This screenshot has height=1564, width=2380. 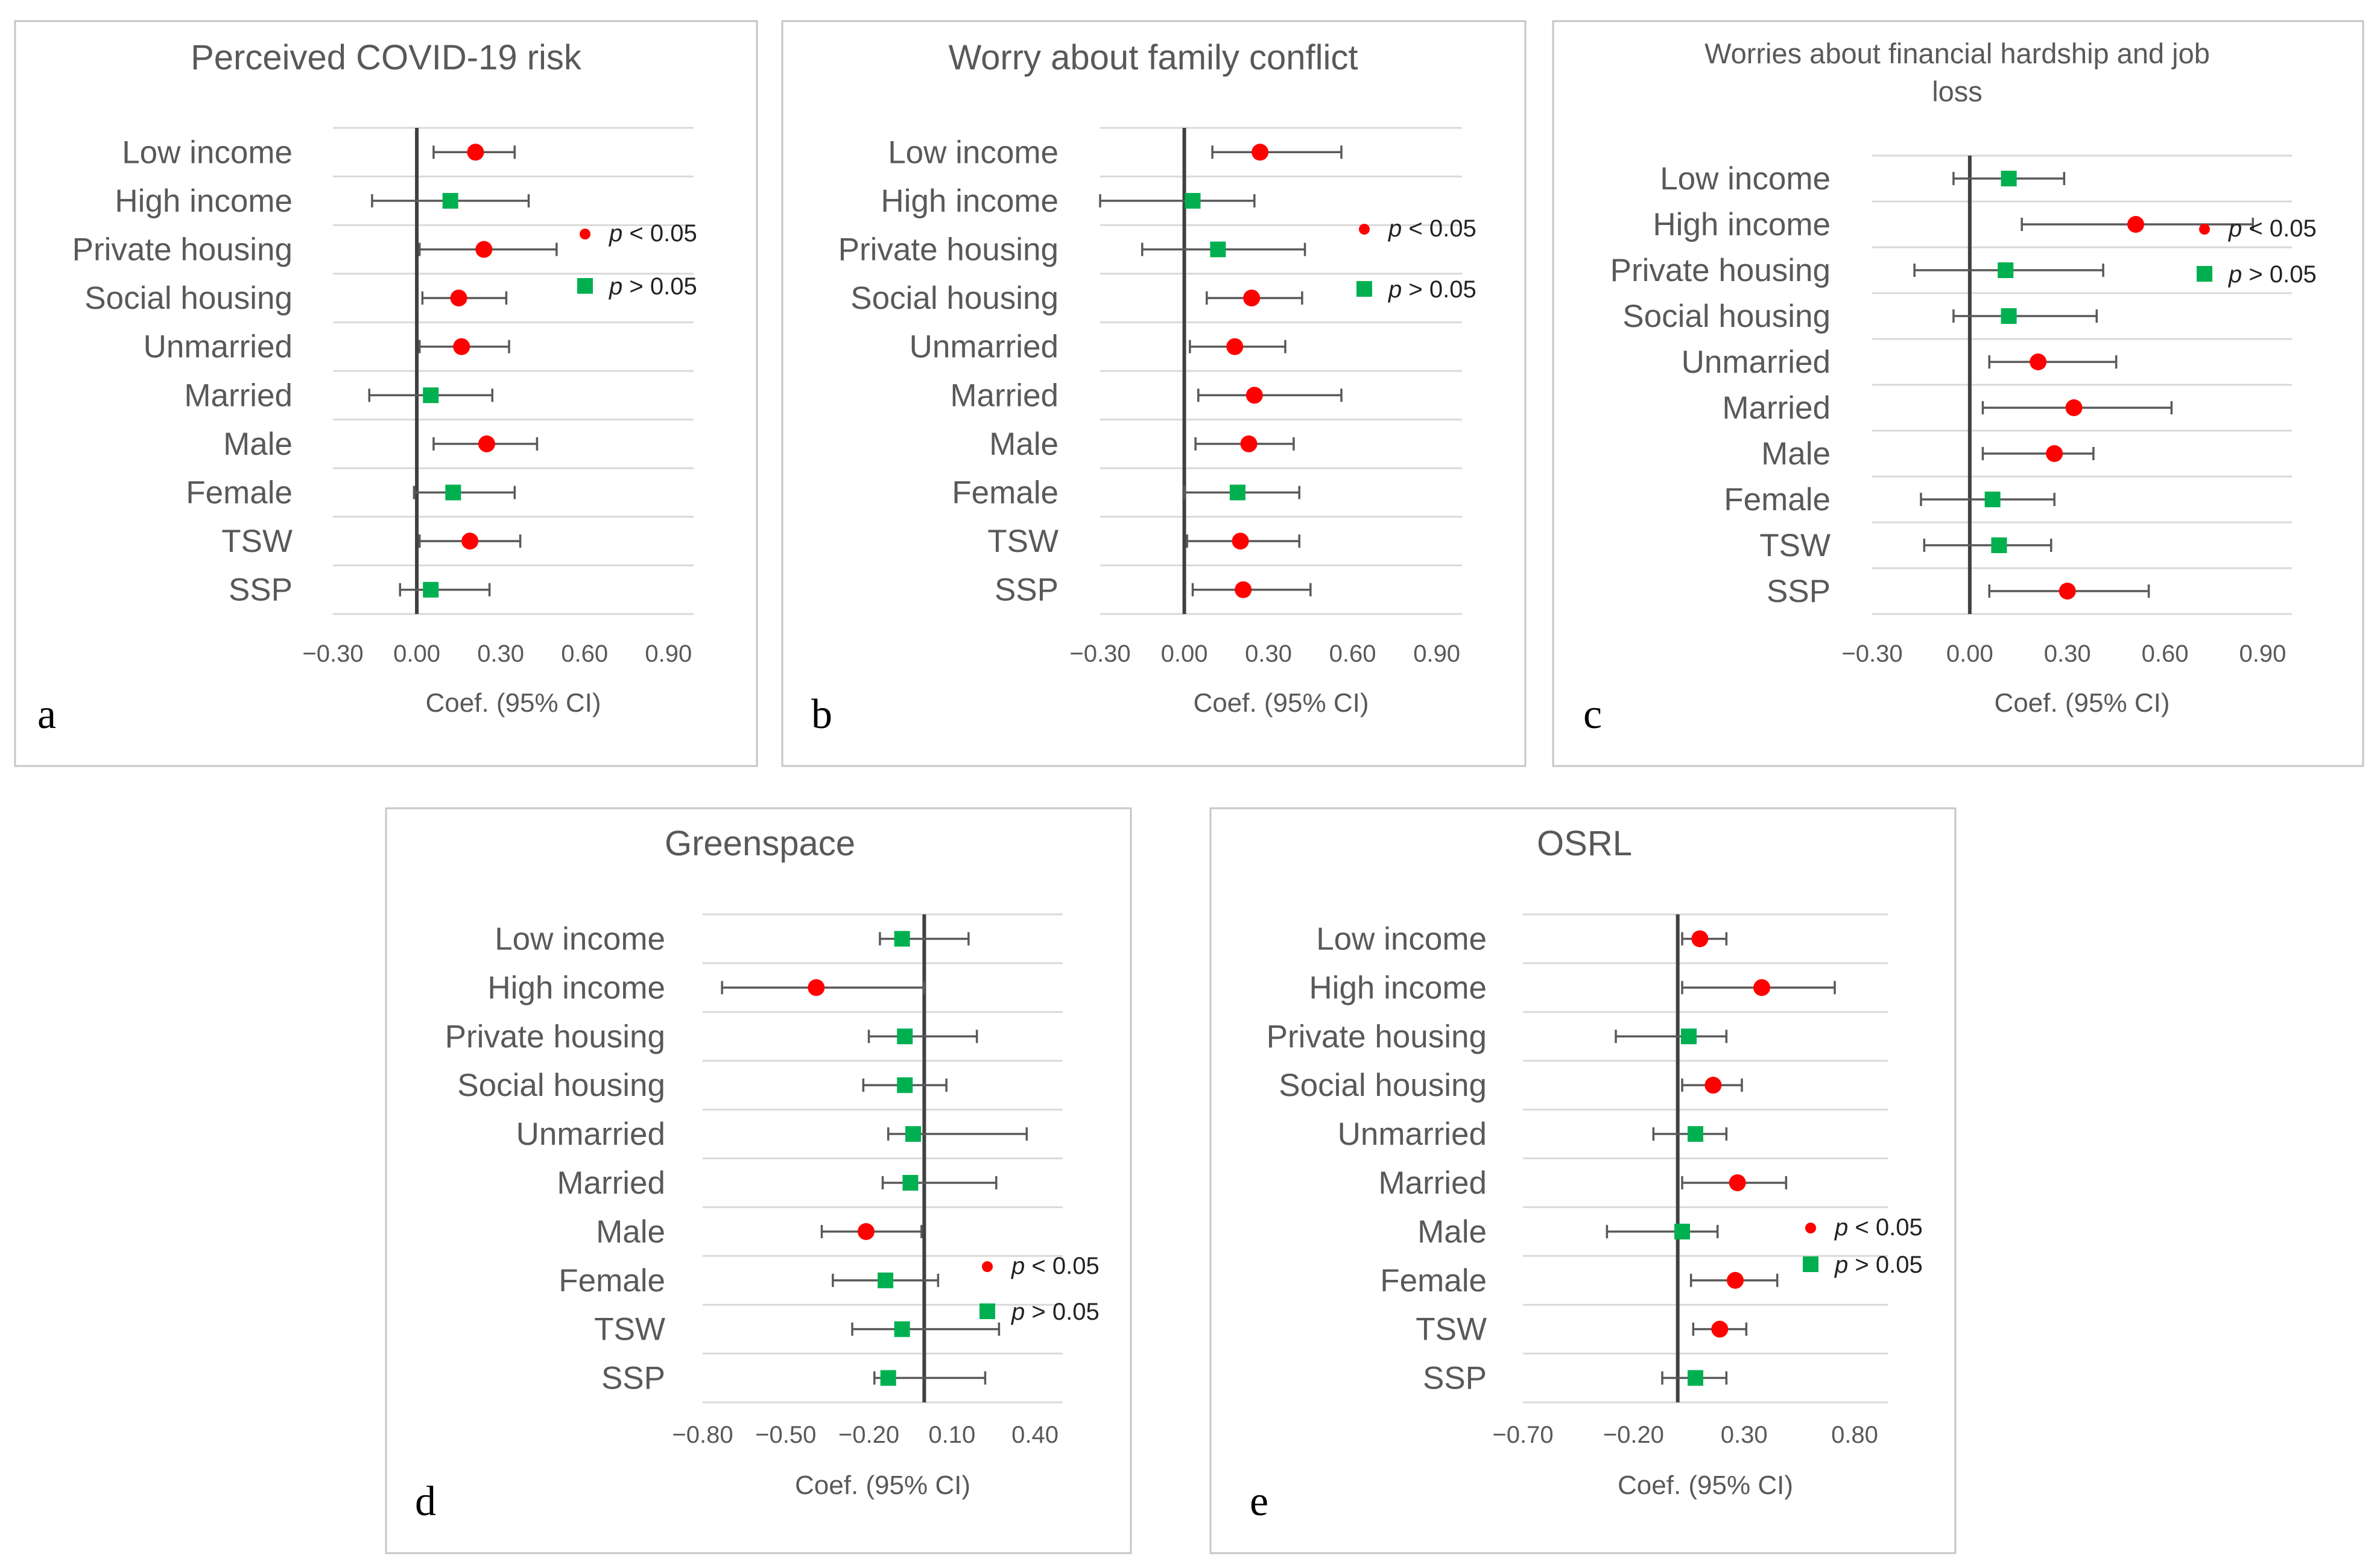 What do you see at coordinates (426, 1501) in the screenshot?
I see `panel-letter: d` at bounding box center [426, 1501].